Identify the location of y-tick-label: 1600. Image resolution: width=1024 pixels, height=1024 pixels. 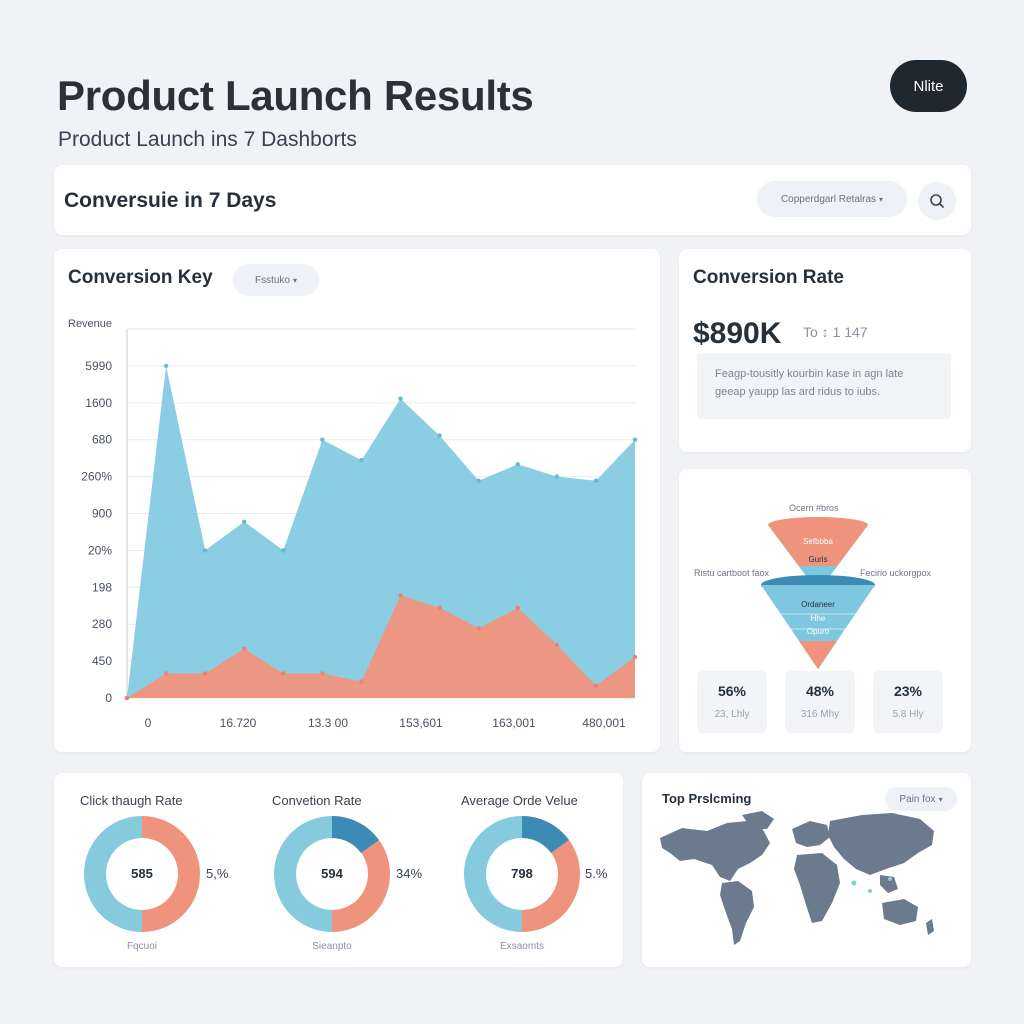
(98, 403).